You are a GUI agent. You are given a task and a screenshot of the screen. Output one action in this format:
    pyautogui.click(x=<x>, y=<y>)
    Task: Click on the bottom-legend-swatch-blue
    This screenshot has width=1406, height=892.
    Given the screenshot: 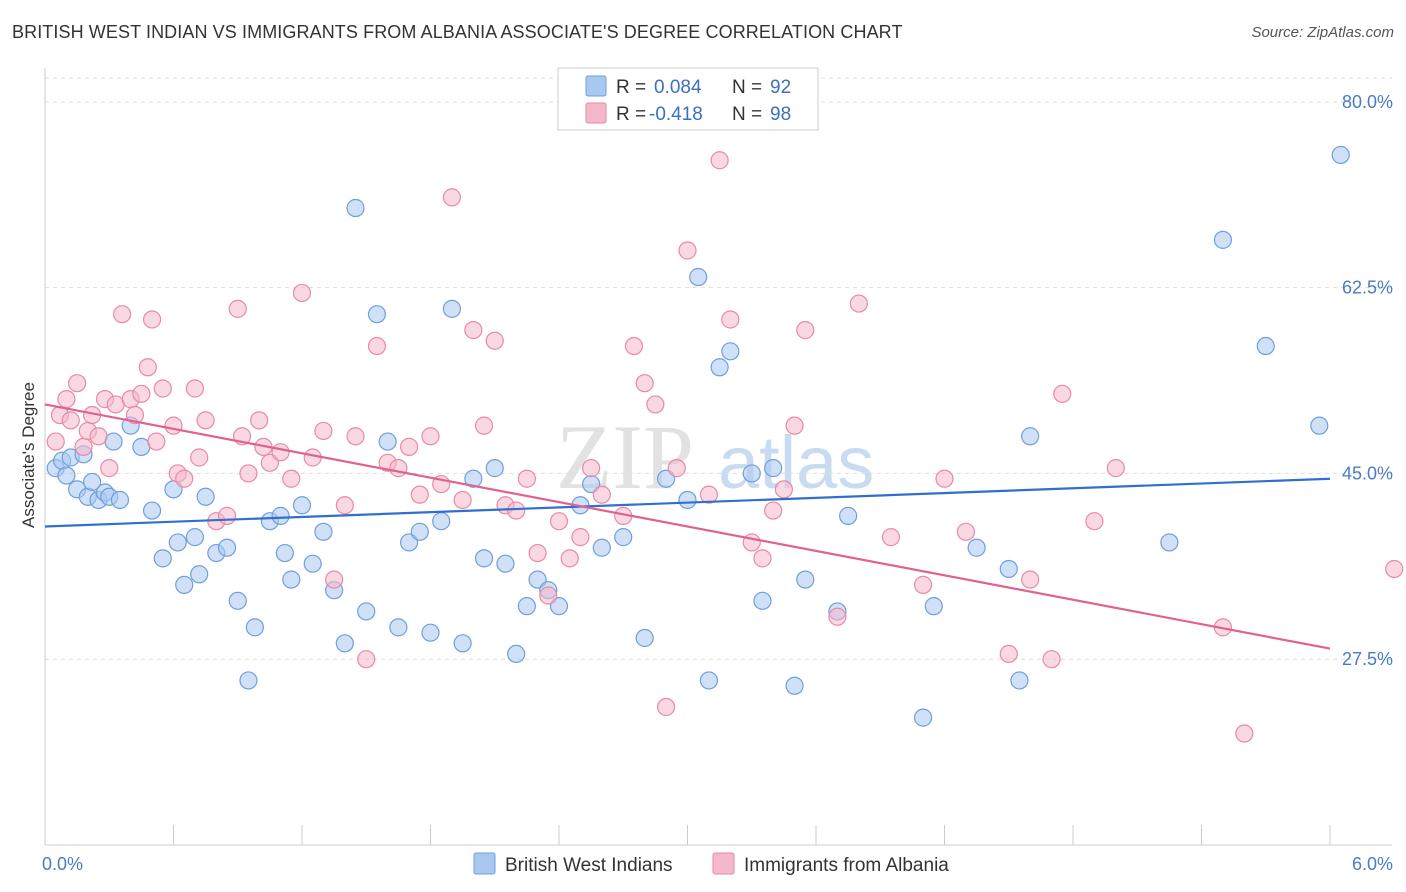 What is the action you would take?
    pyautogui.click(x=484, y=863)
    